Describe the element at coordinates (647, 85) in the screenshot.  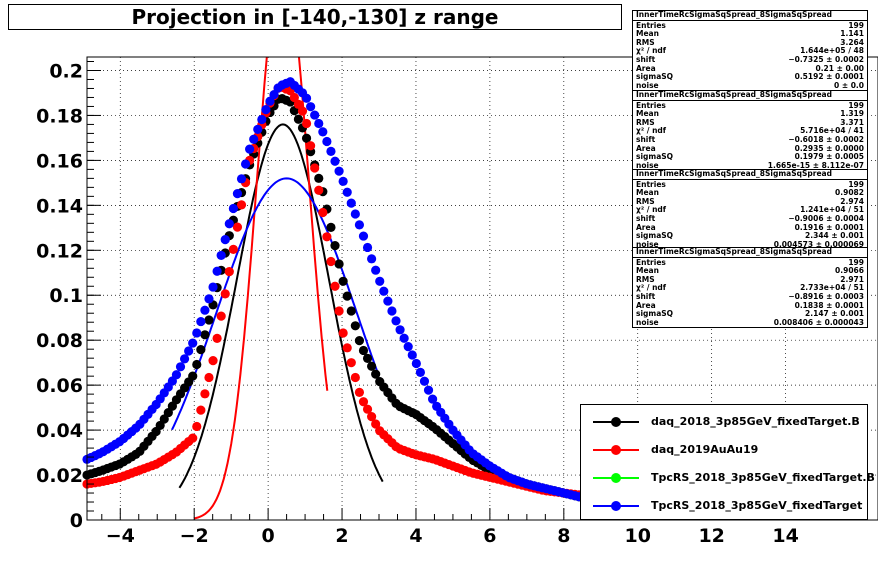
I see `stats-label: noise` at that location.